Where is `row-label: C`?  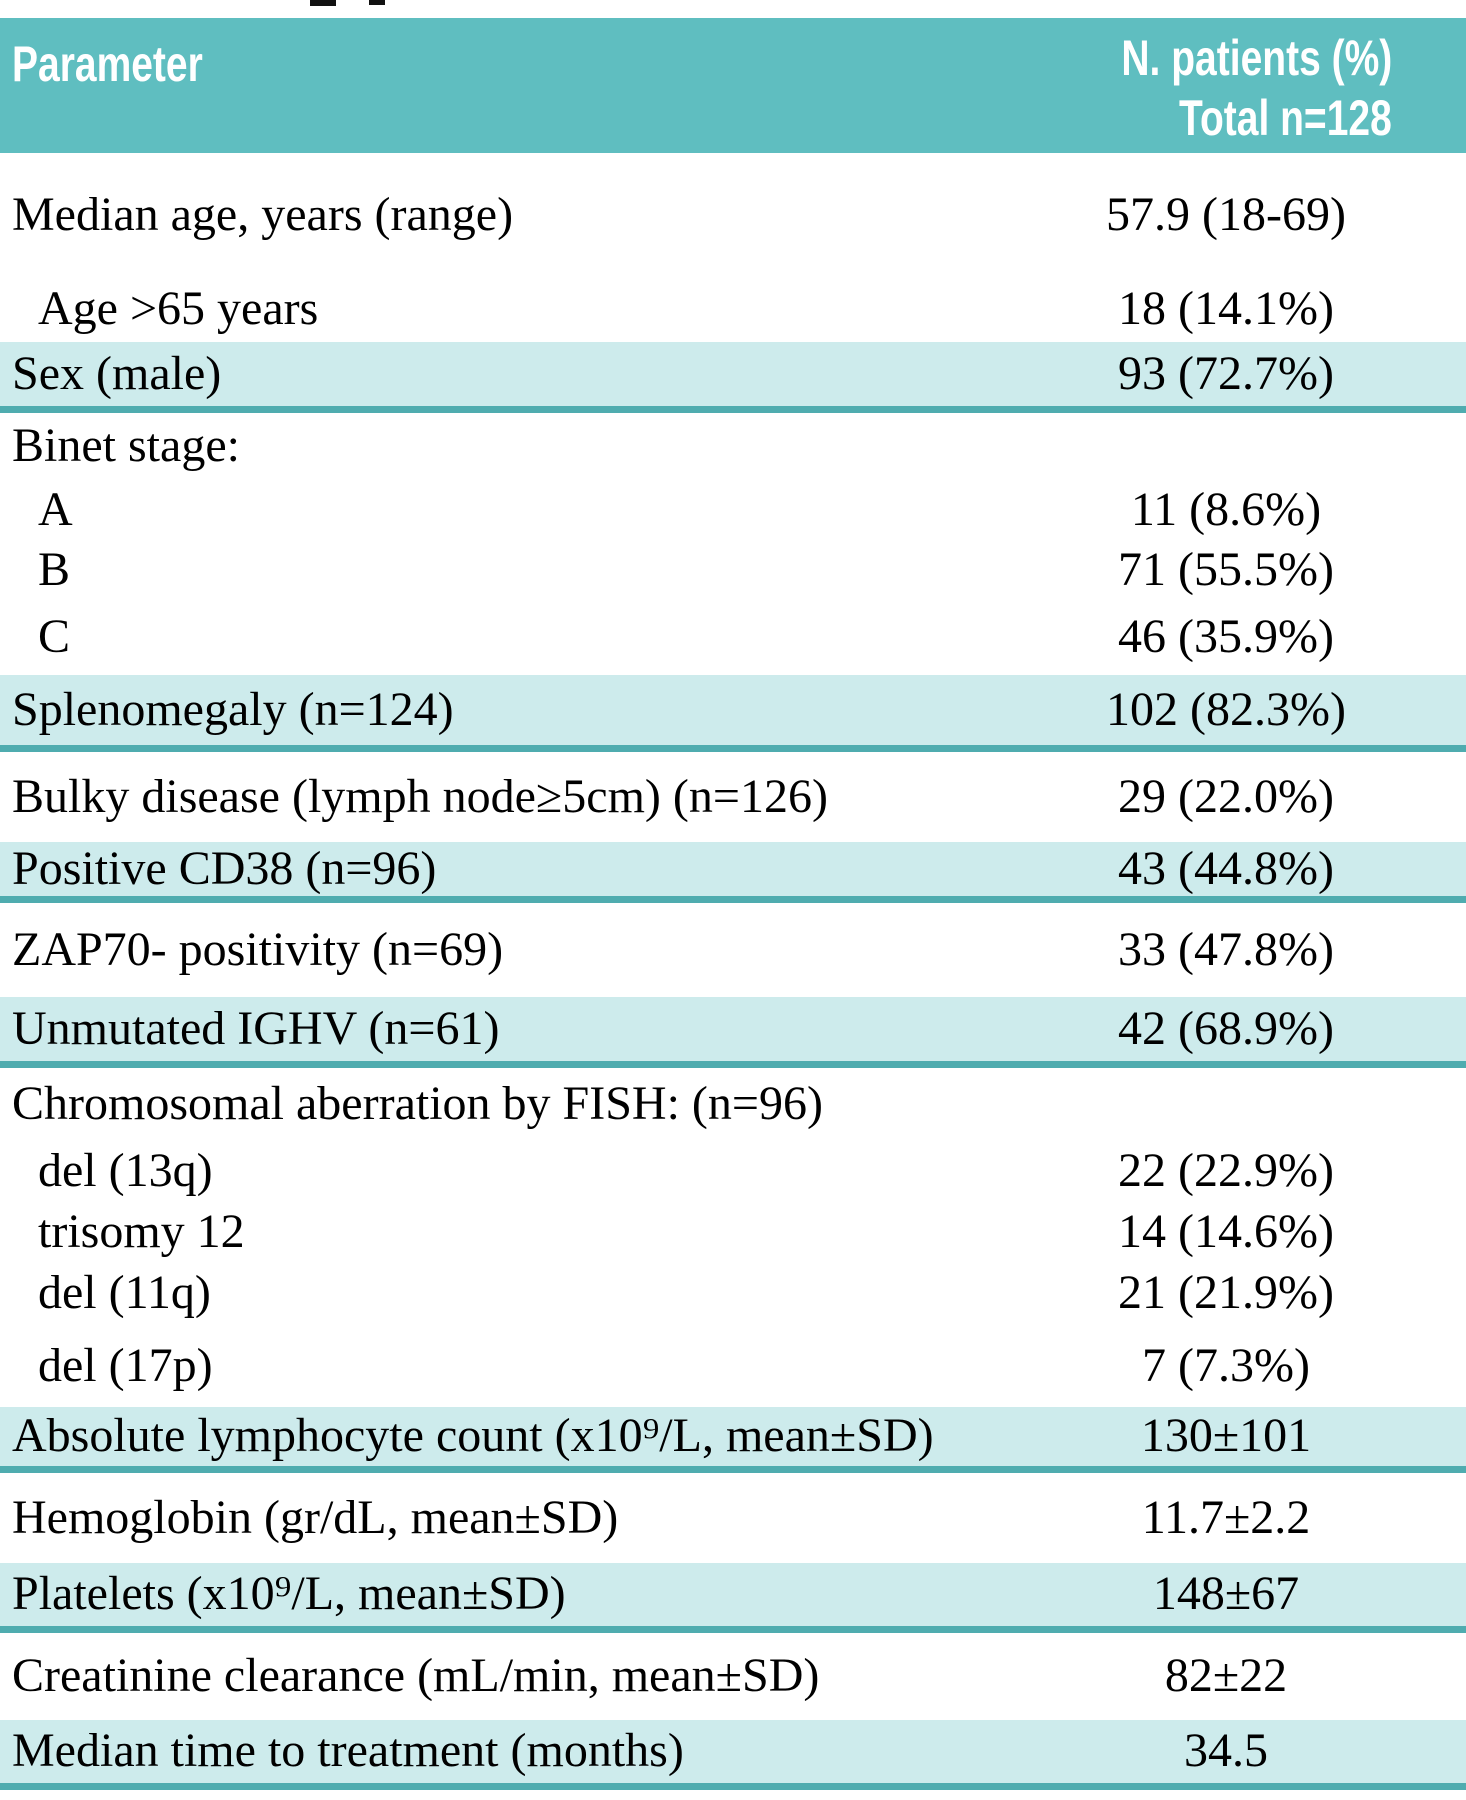
row-label: C is located at coordinates (54, 637).